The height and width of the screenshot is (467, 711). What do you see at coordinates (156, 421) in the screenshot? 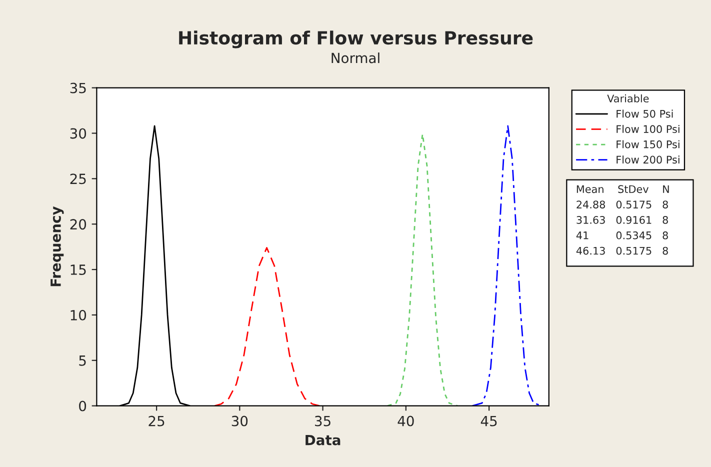
I see `x-tick-label: 25` at bounding box center [156, 421].